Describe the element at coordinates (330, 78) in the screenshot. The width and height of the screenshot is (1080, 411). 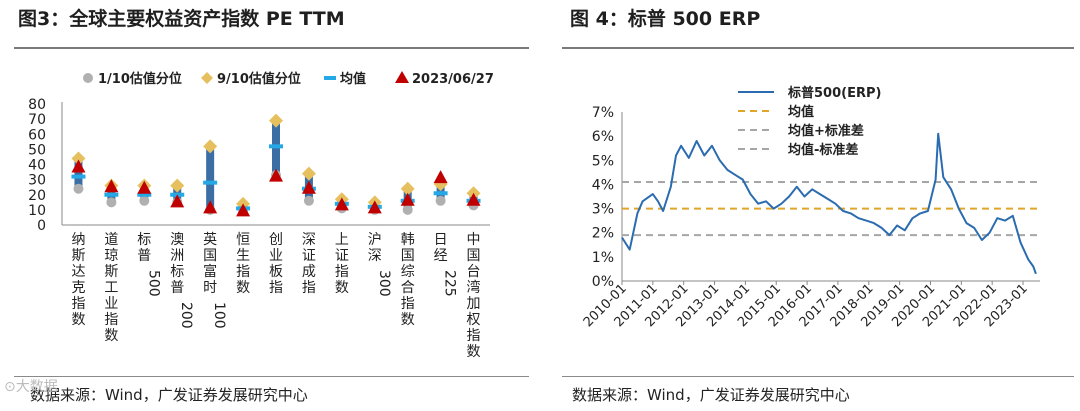
I see `legend-marker-mean` at that location.